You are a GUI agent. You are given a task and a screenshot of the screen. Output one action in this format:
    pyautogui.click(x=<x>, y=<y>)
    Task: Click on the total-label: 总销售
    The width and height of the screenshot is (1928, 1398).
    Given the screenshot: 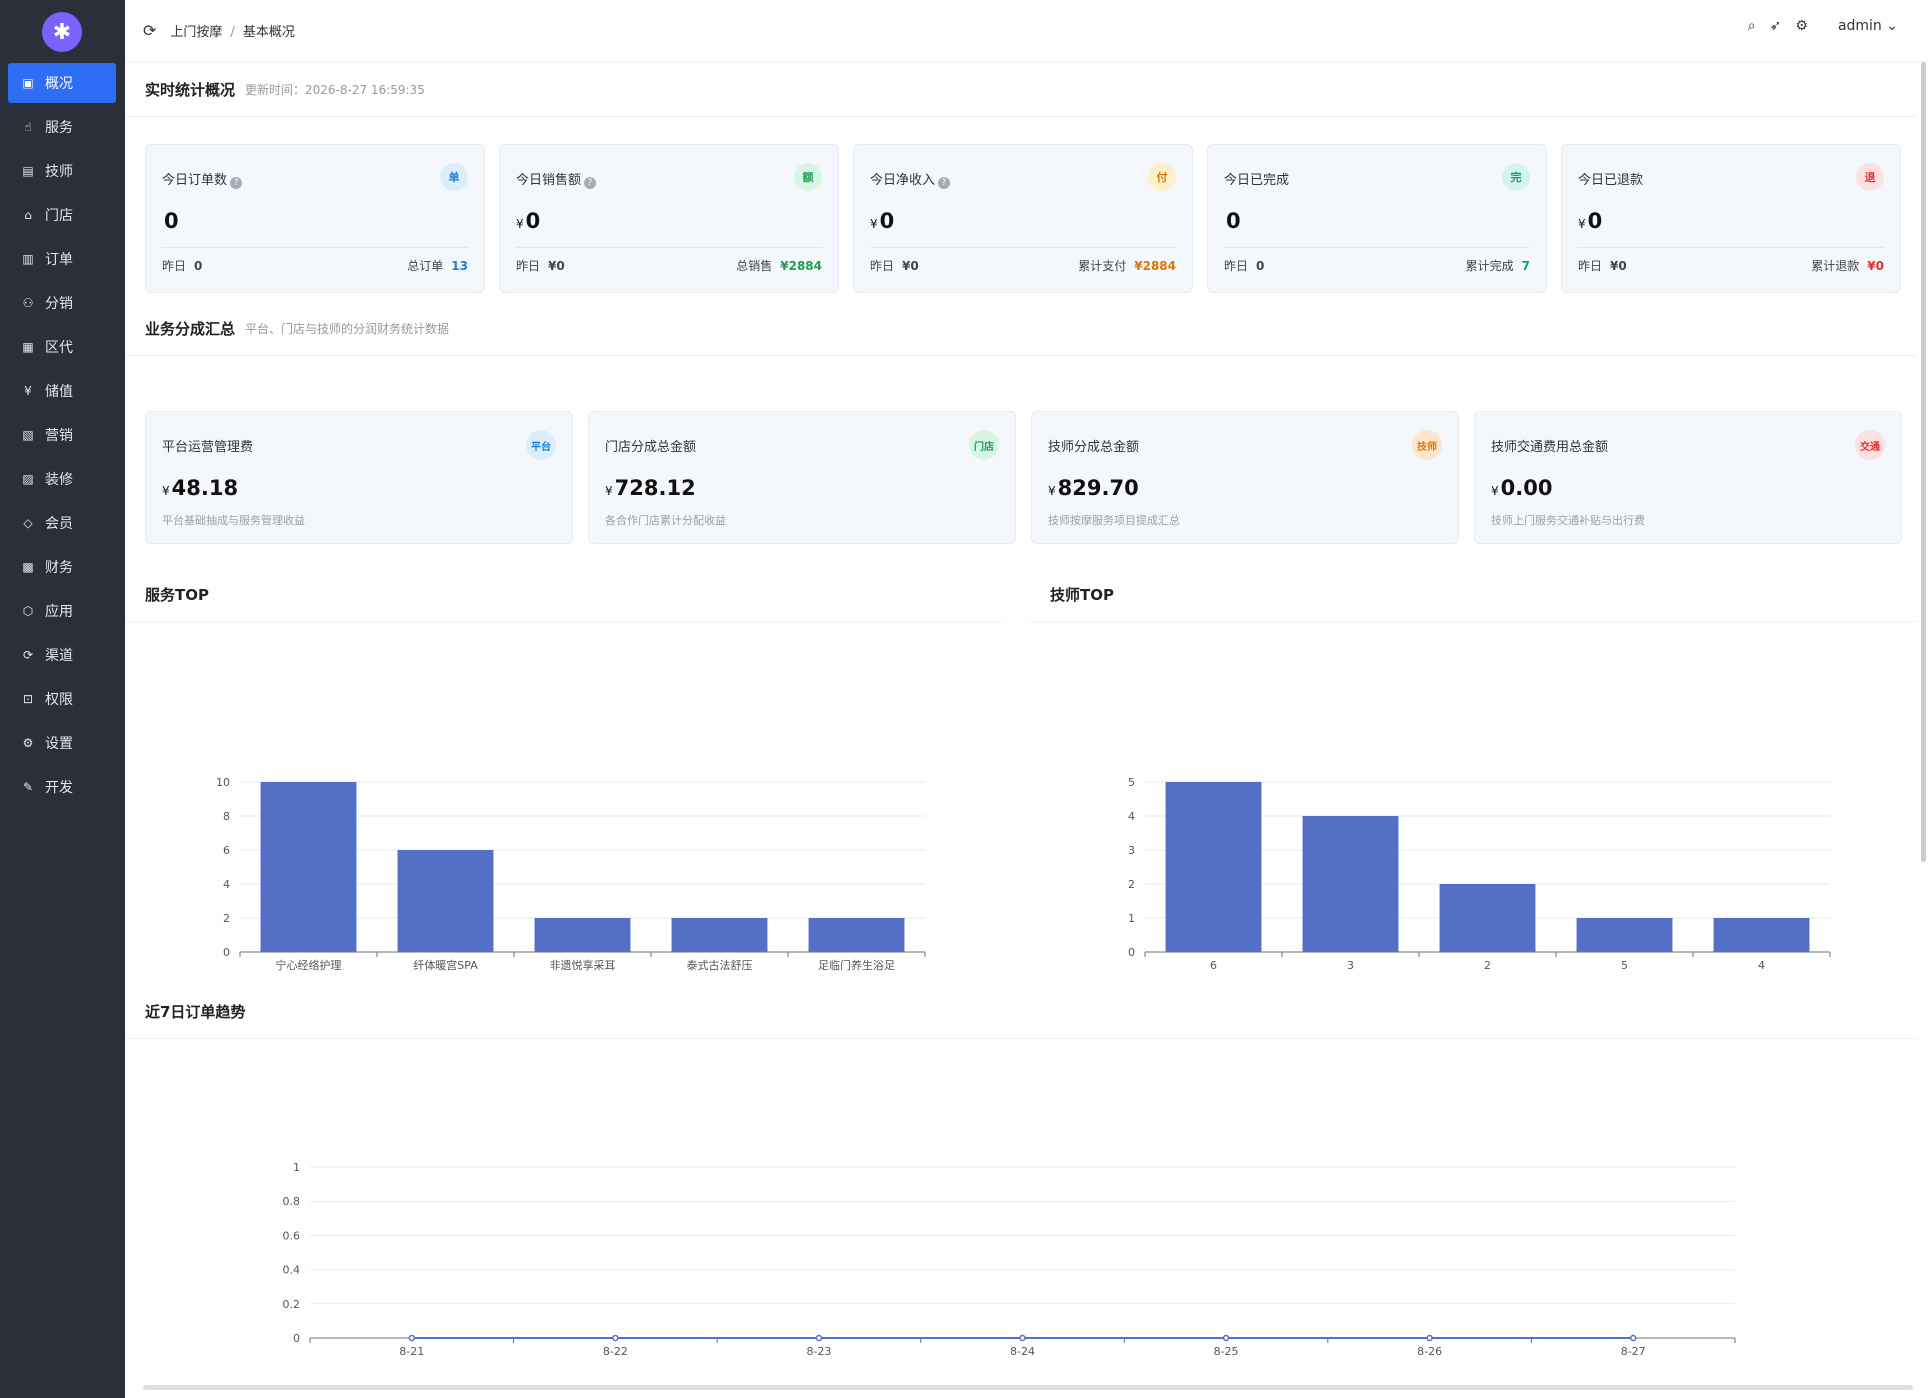 What is the action you would take?
    pyautogui.click(x=754, y=266)
    